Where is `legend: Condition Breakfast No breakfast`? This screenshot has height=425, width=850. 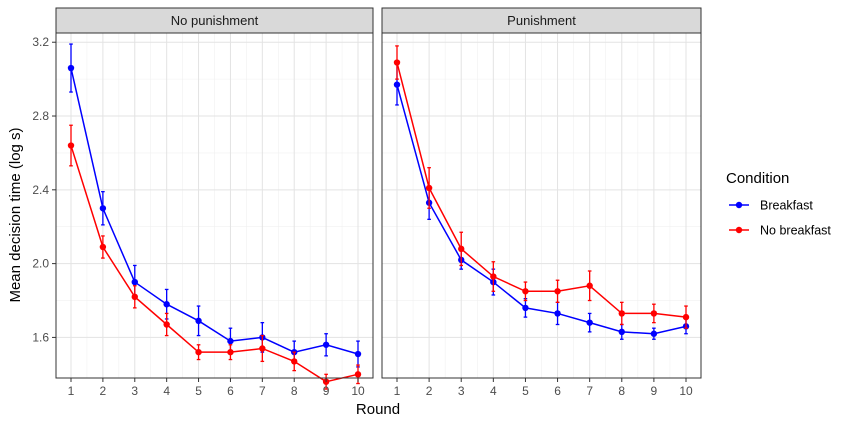
legend: Condition Breakfast No breakfast is located at coordinates (778, 204).